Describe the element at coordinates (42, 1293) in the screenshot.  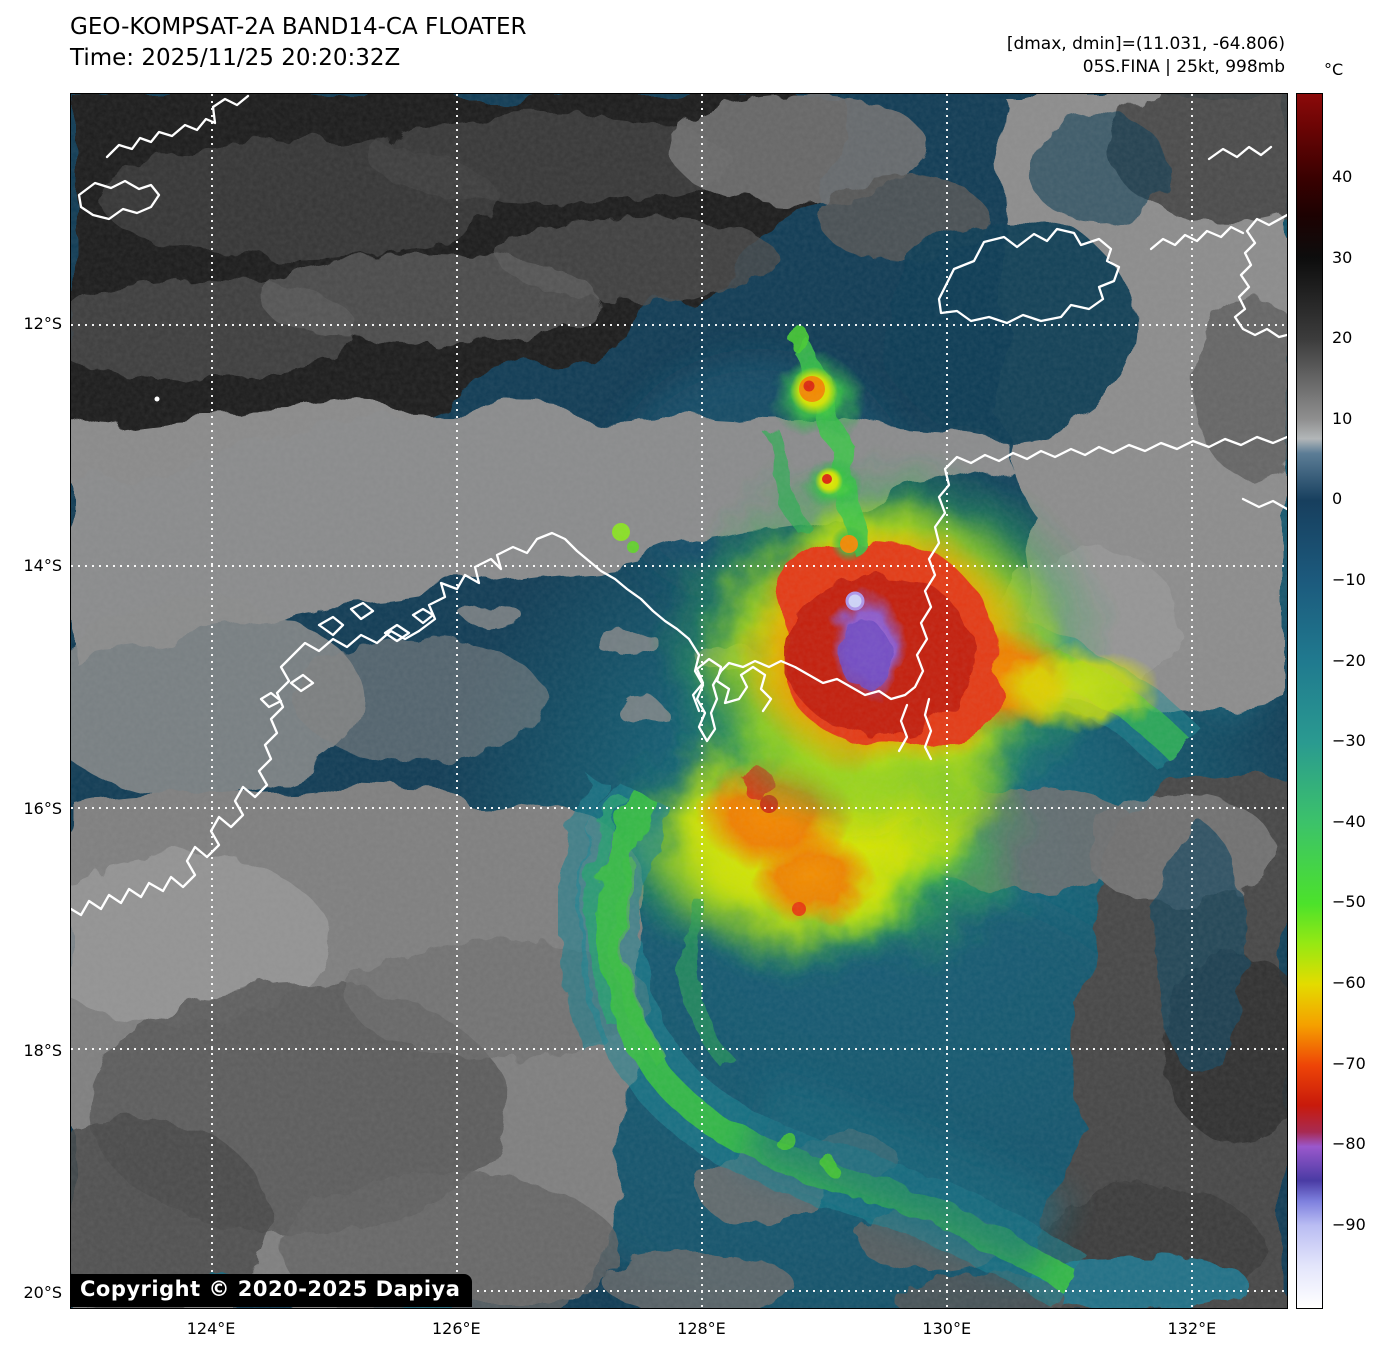
I see `lat-tick-label: 20°S` at that location.